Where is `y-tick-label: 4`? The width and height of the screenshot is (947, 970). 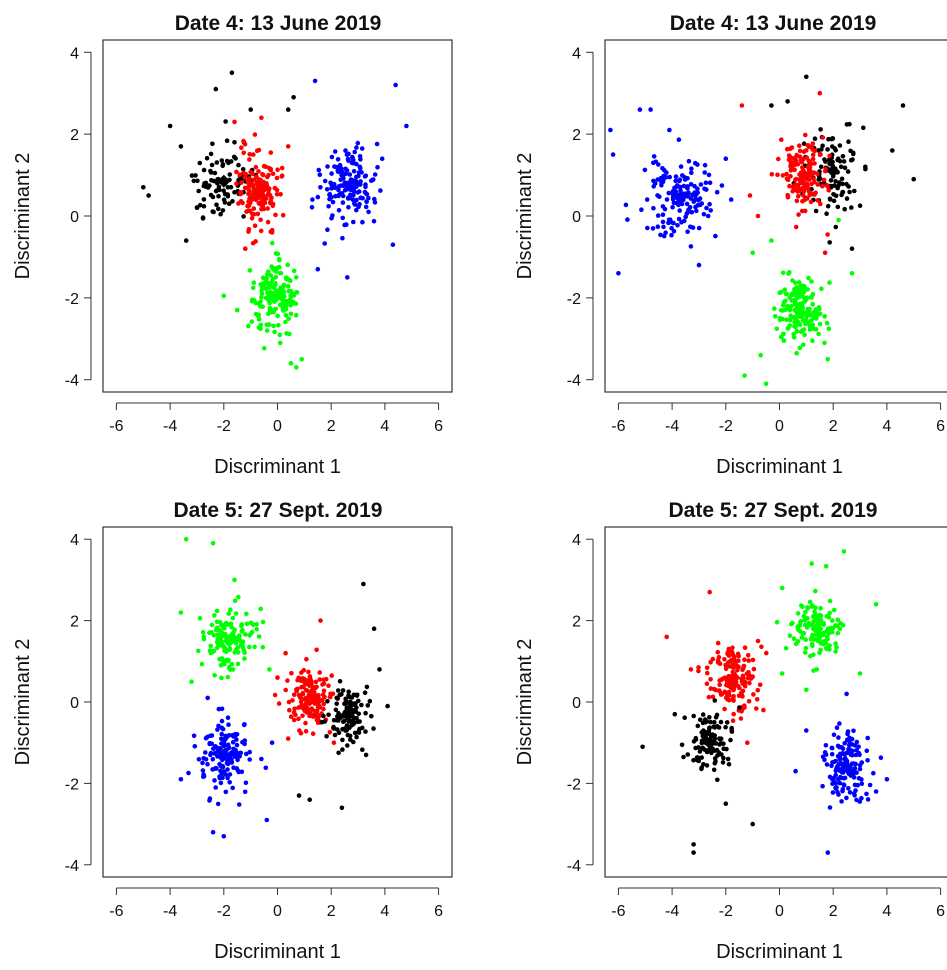
y-tick-label: 4 is located at coordinates (74, 540).